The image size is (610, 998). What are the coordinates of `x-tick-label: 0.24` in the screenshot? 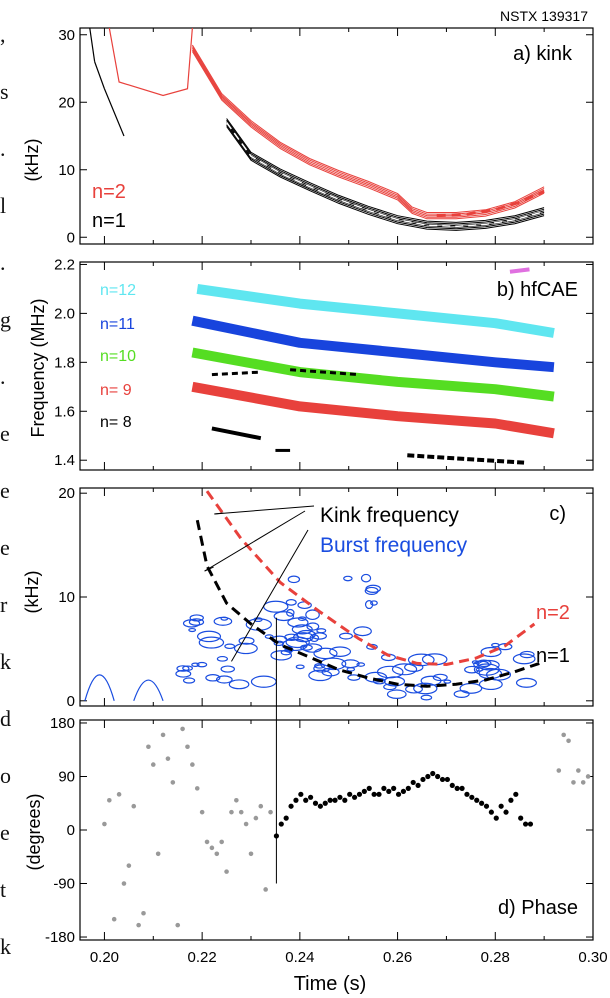 It's located at (299, 957).